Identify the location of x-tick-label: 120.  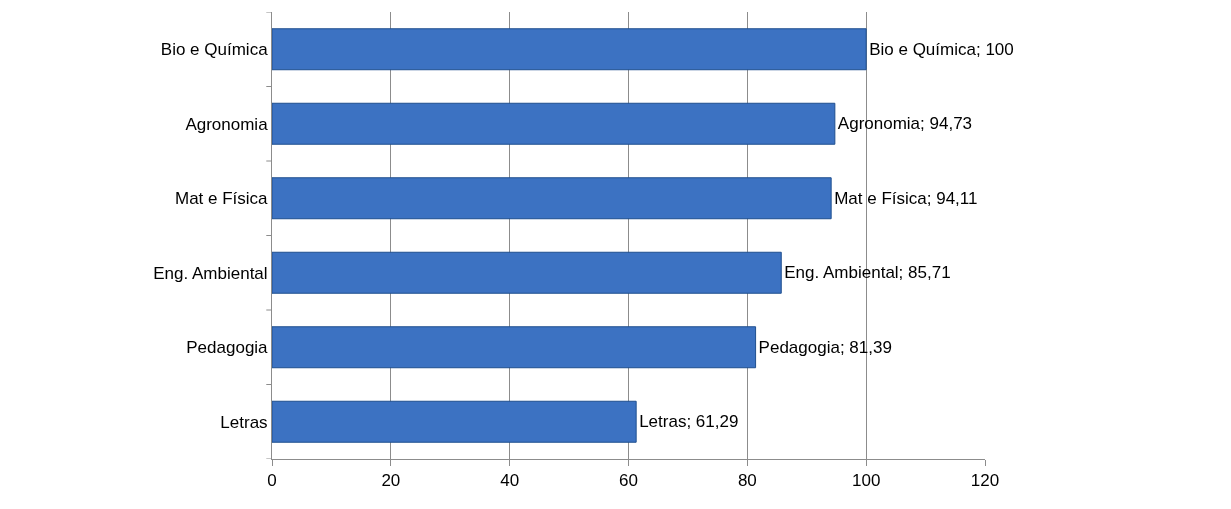
(985, 481).